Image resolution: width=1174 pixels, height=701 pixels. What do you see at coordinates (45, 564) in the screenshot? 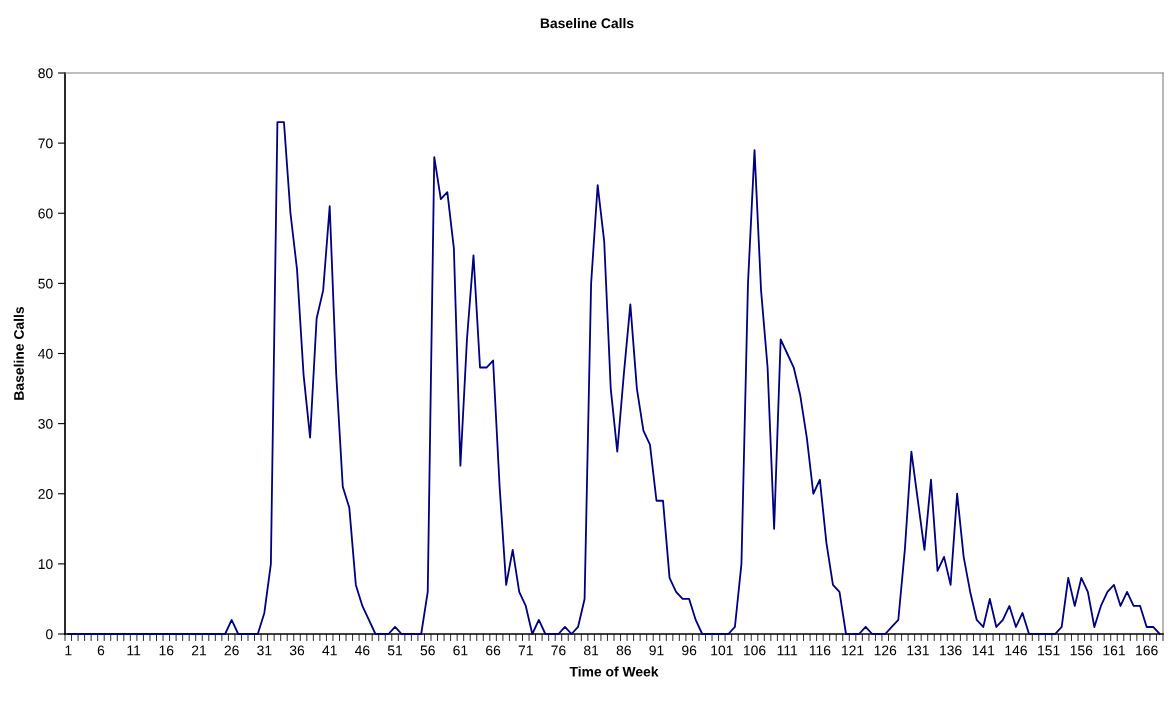
I see `y-tick-label: 10` at bounding box center [45, 564].